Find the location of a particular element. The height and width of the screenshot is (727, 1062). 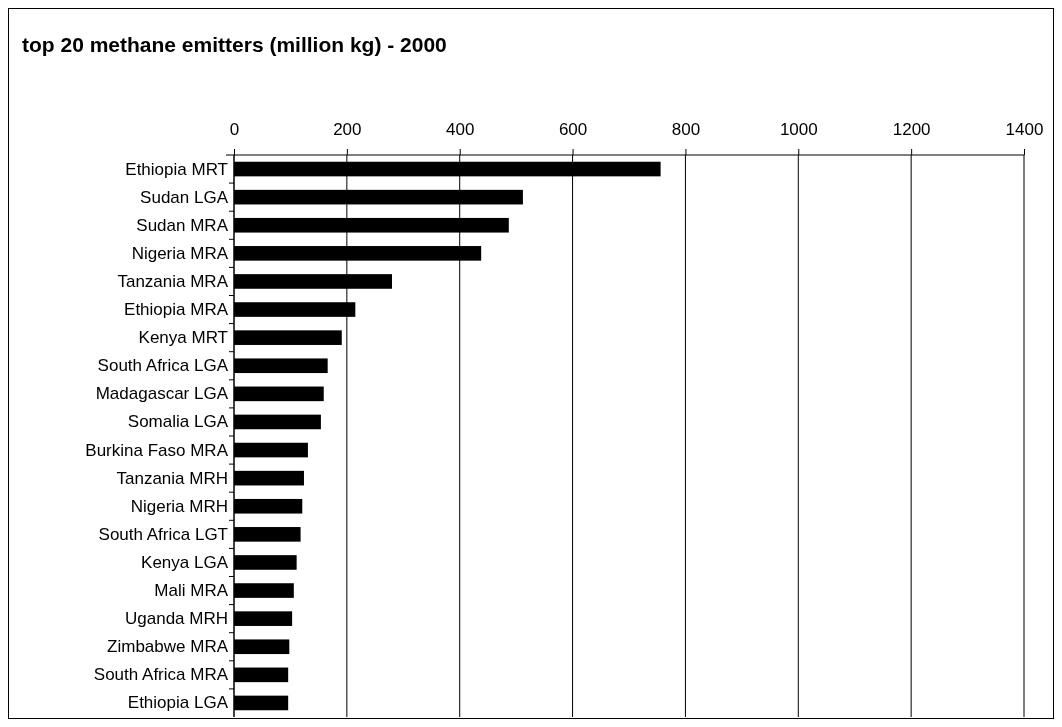

y-tick-label: Nigeria MRA is located at coordinates (180, 253).